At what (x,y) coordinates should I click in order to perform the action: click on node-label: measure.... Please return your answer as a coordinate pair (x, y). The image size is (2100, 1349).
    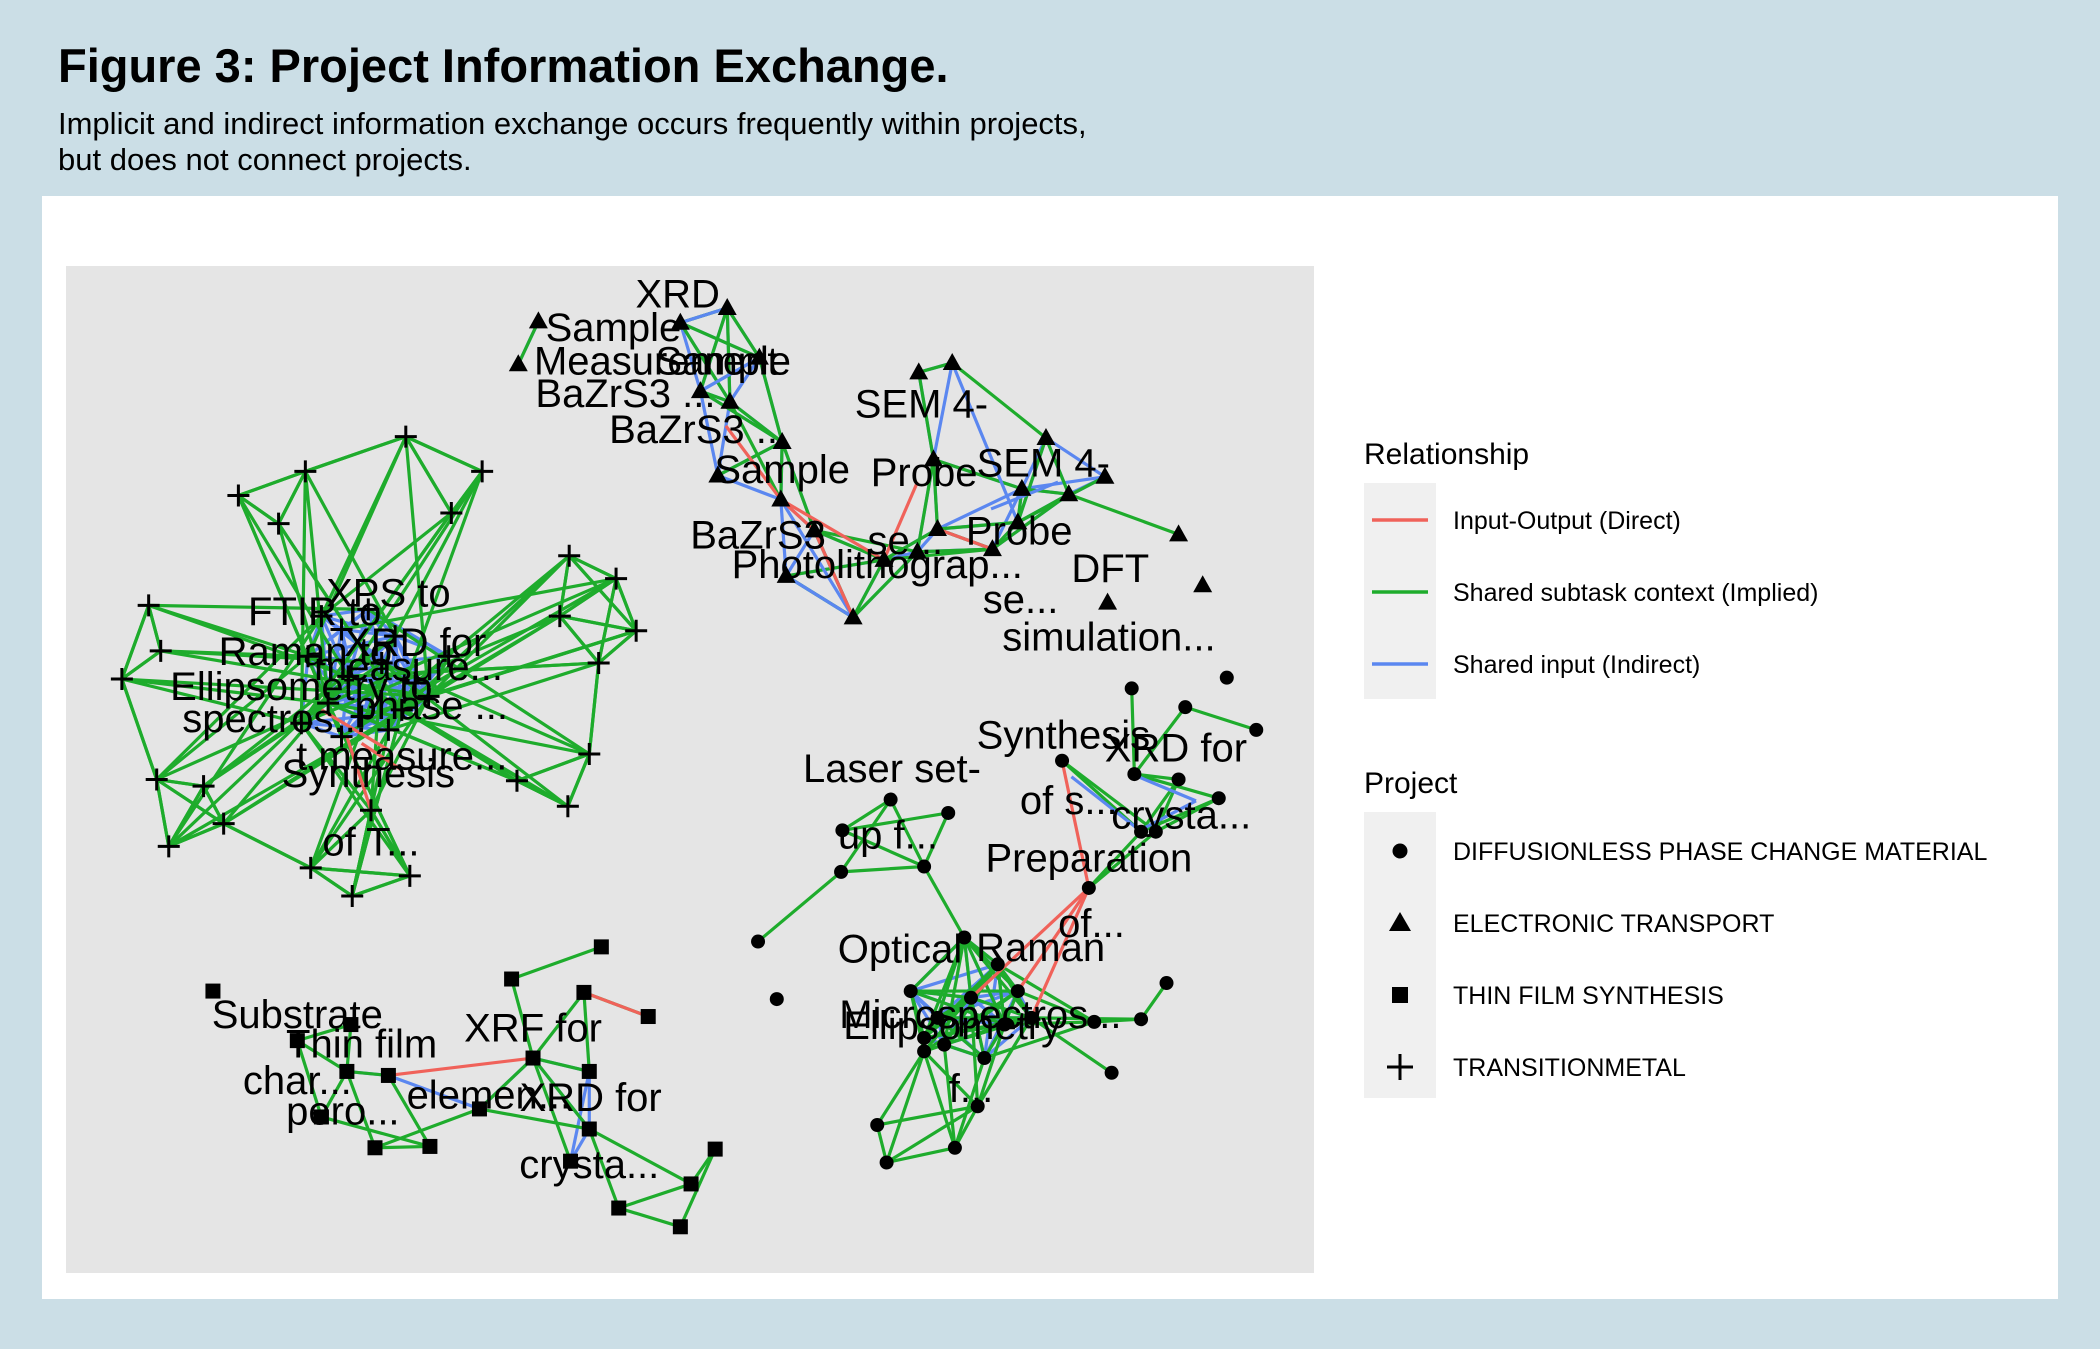
    Looking at the image, I should click on (408, 667).